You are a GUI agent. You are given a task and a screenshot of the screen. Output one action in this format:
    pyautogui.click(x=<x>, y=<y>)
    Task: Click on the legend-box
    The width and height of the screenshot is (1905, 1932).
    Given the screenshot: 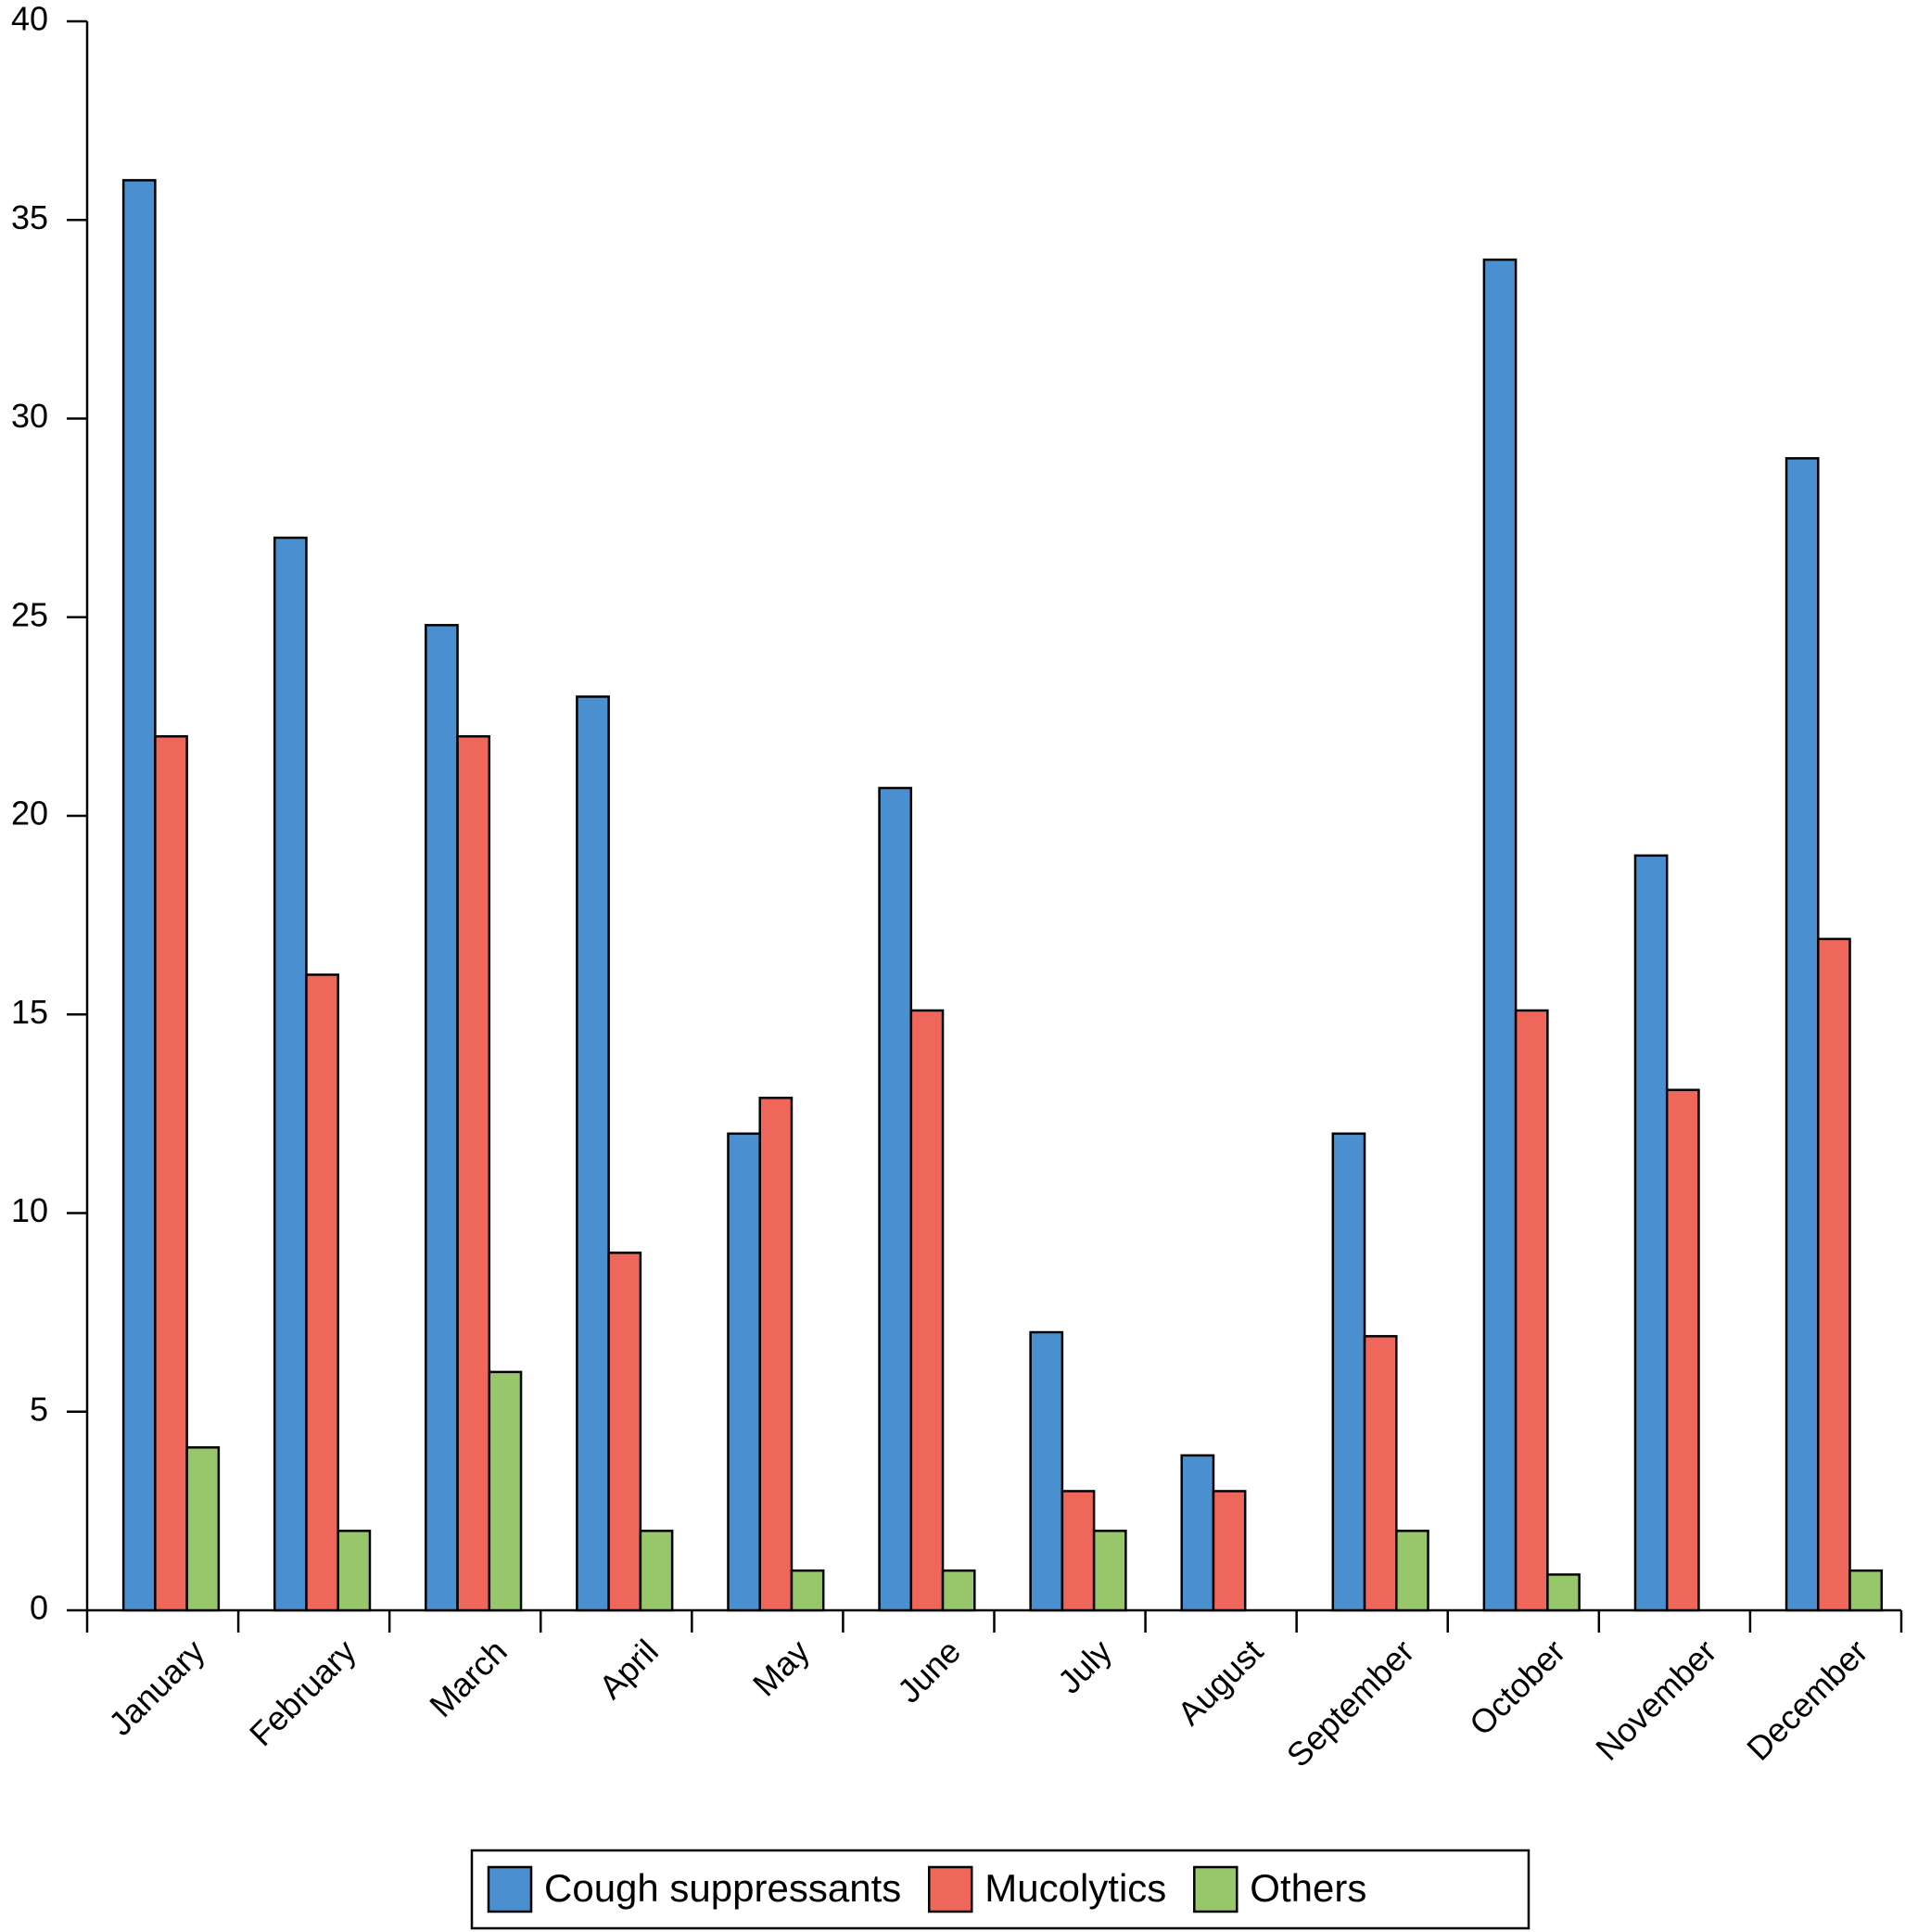 What is the action you would take?
    pyautogui.click(x=1000, y=1889)
    